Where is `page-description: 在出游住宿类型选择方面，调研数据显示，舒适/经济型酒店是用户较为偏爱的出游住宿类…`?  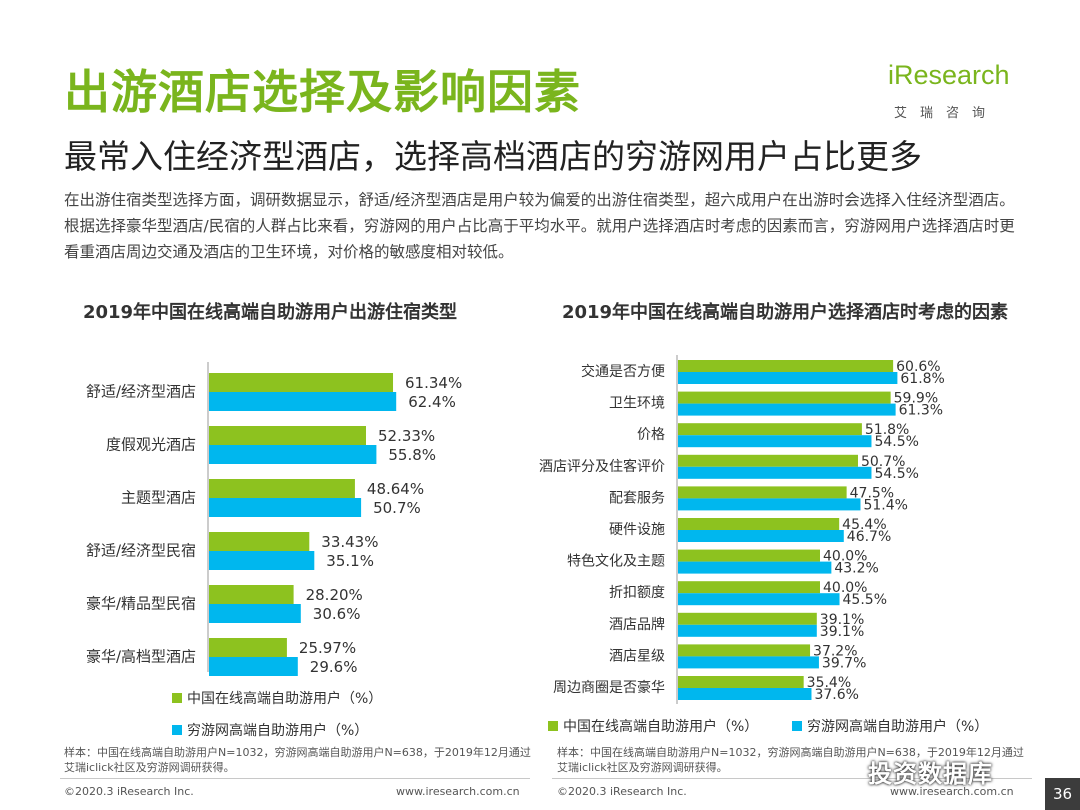
page-description: 在出游住宿类型选择方面，调研数据显示，舒适/经济型酒店是用户较为偏爱的出游住宿类… is located at coordinates (539, 226).